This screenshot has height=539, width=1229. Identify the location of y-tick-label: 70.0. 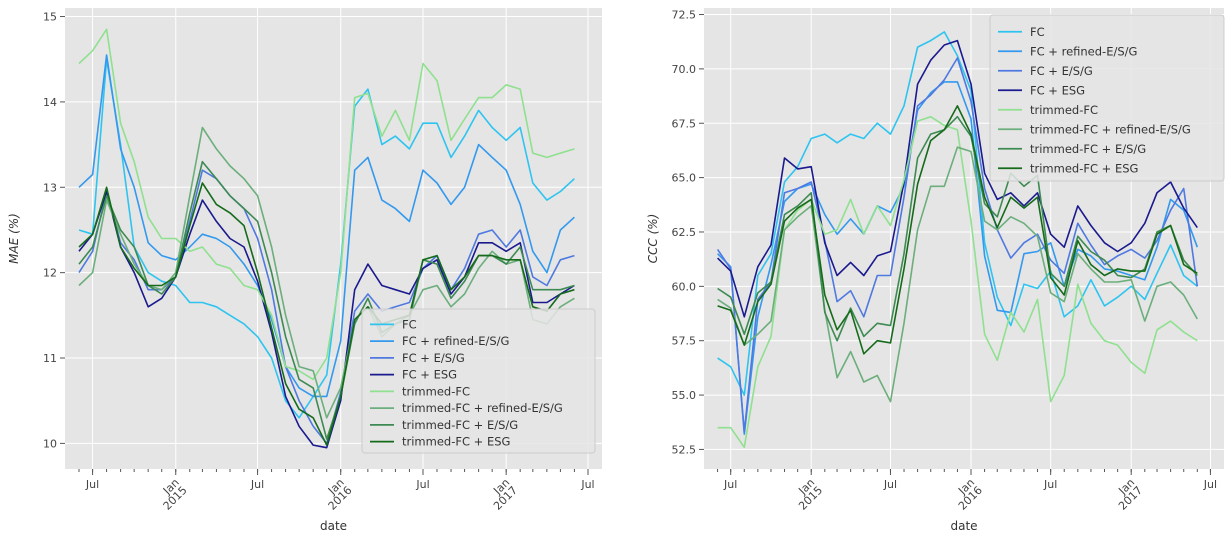
(684, 69).